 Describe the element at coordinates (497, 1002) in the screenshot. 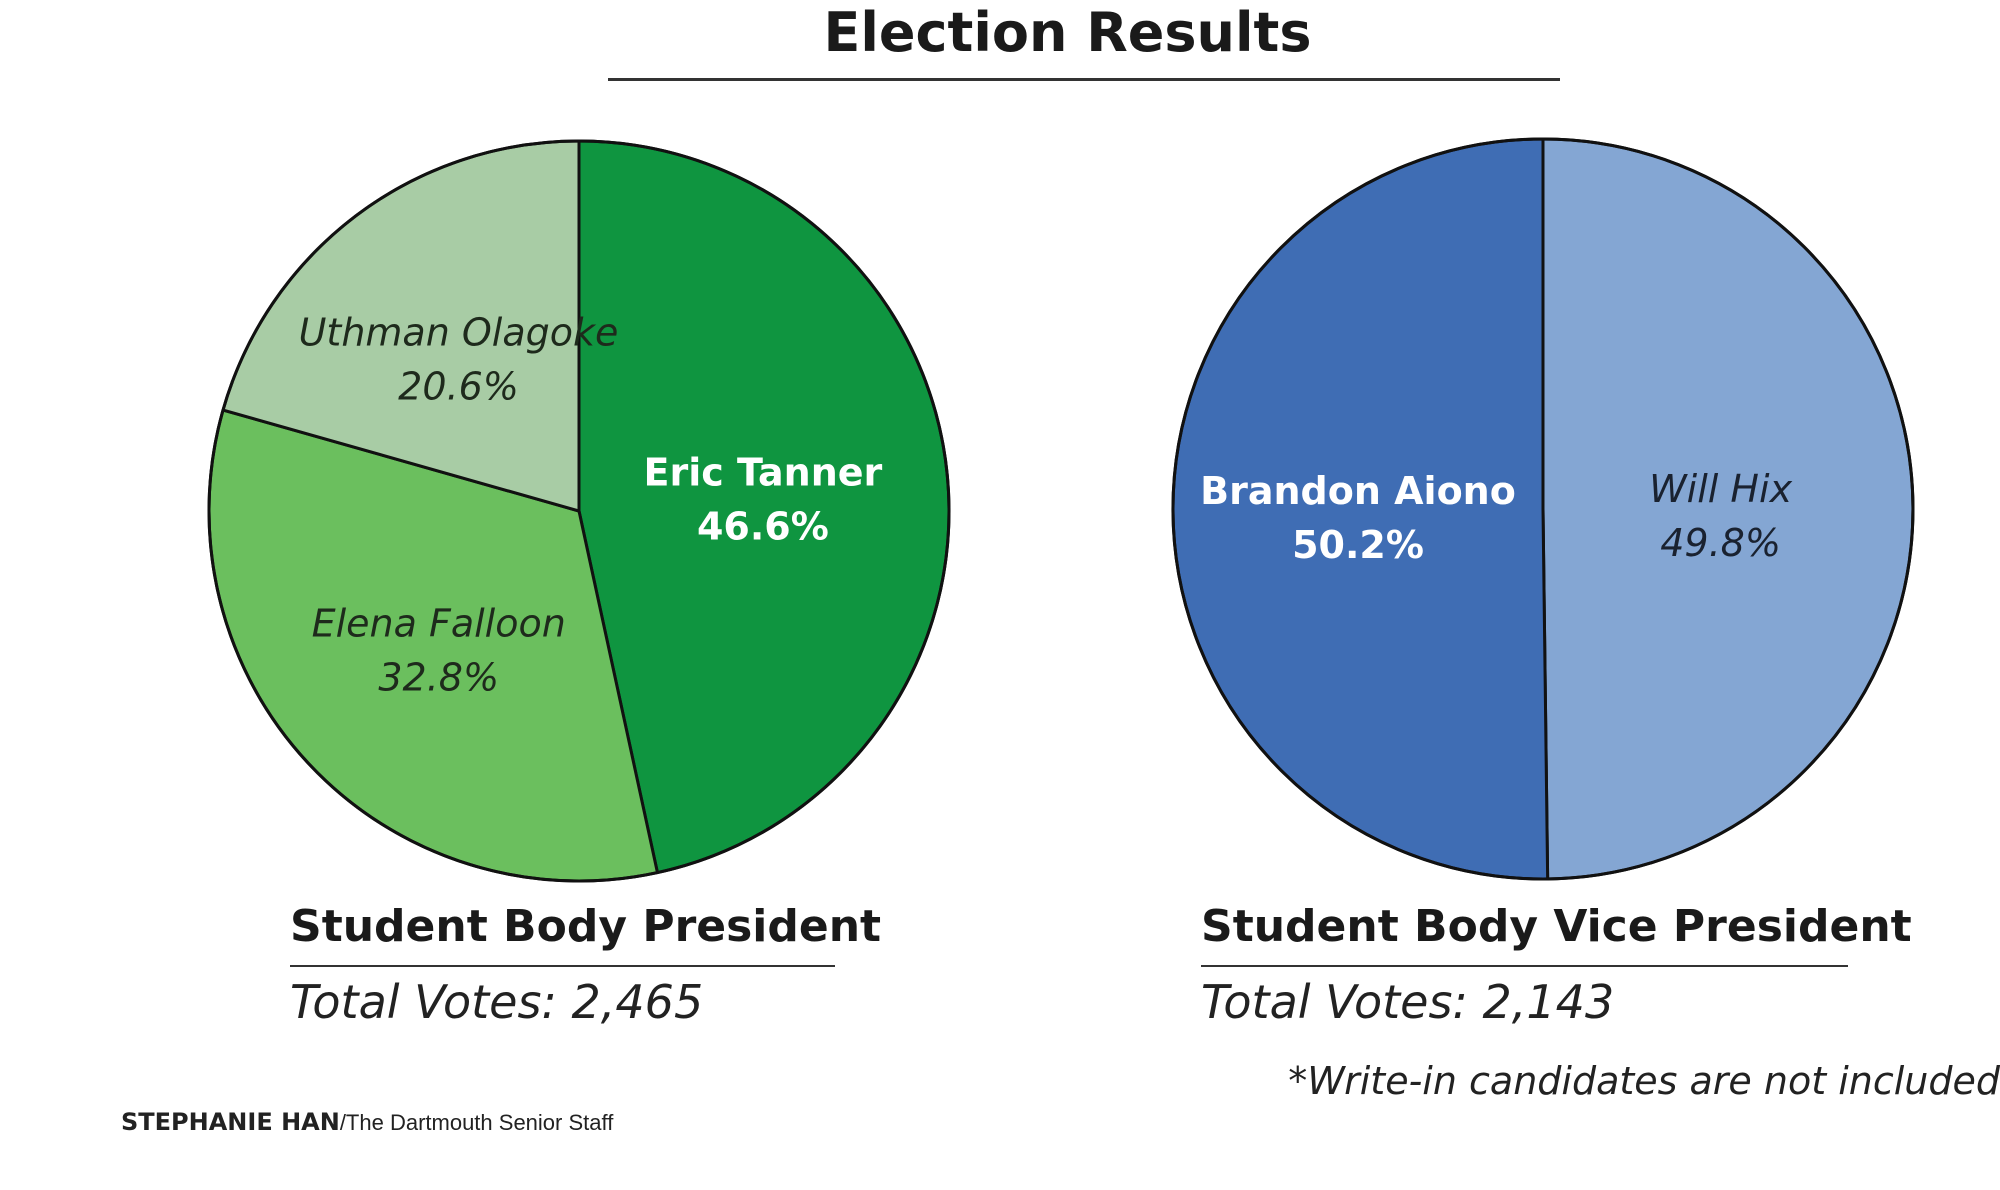

I see `president-total-votes: Total Votes: 2,465` at that location.